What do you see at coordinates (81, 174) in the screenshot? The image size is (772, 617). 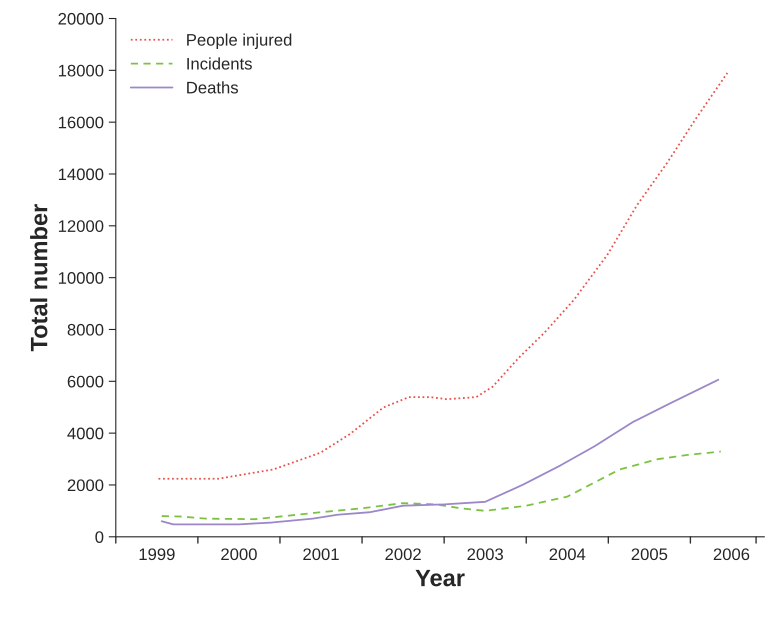 I see `y-tick-label: 14000` at bounding box center [81, 174].